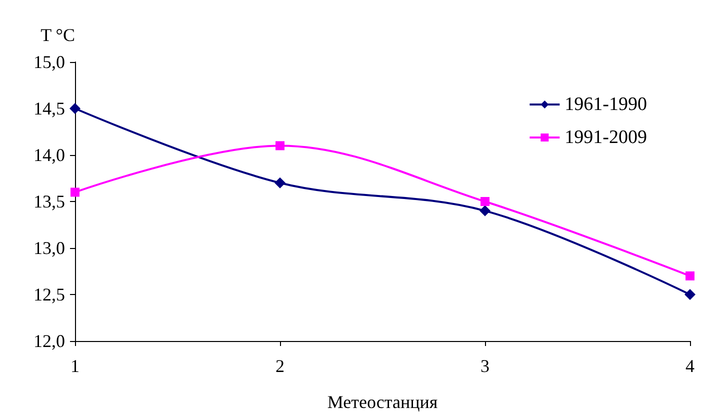  Describe the element at coordinates (49, 62) in the screenshot. I see `y-tick-label: 15,0` at that location.